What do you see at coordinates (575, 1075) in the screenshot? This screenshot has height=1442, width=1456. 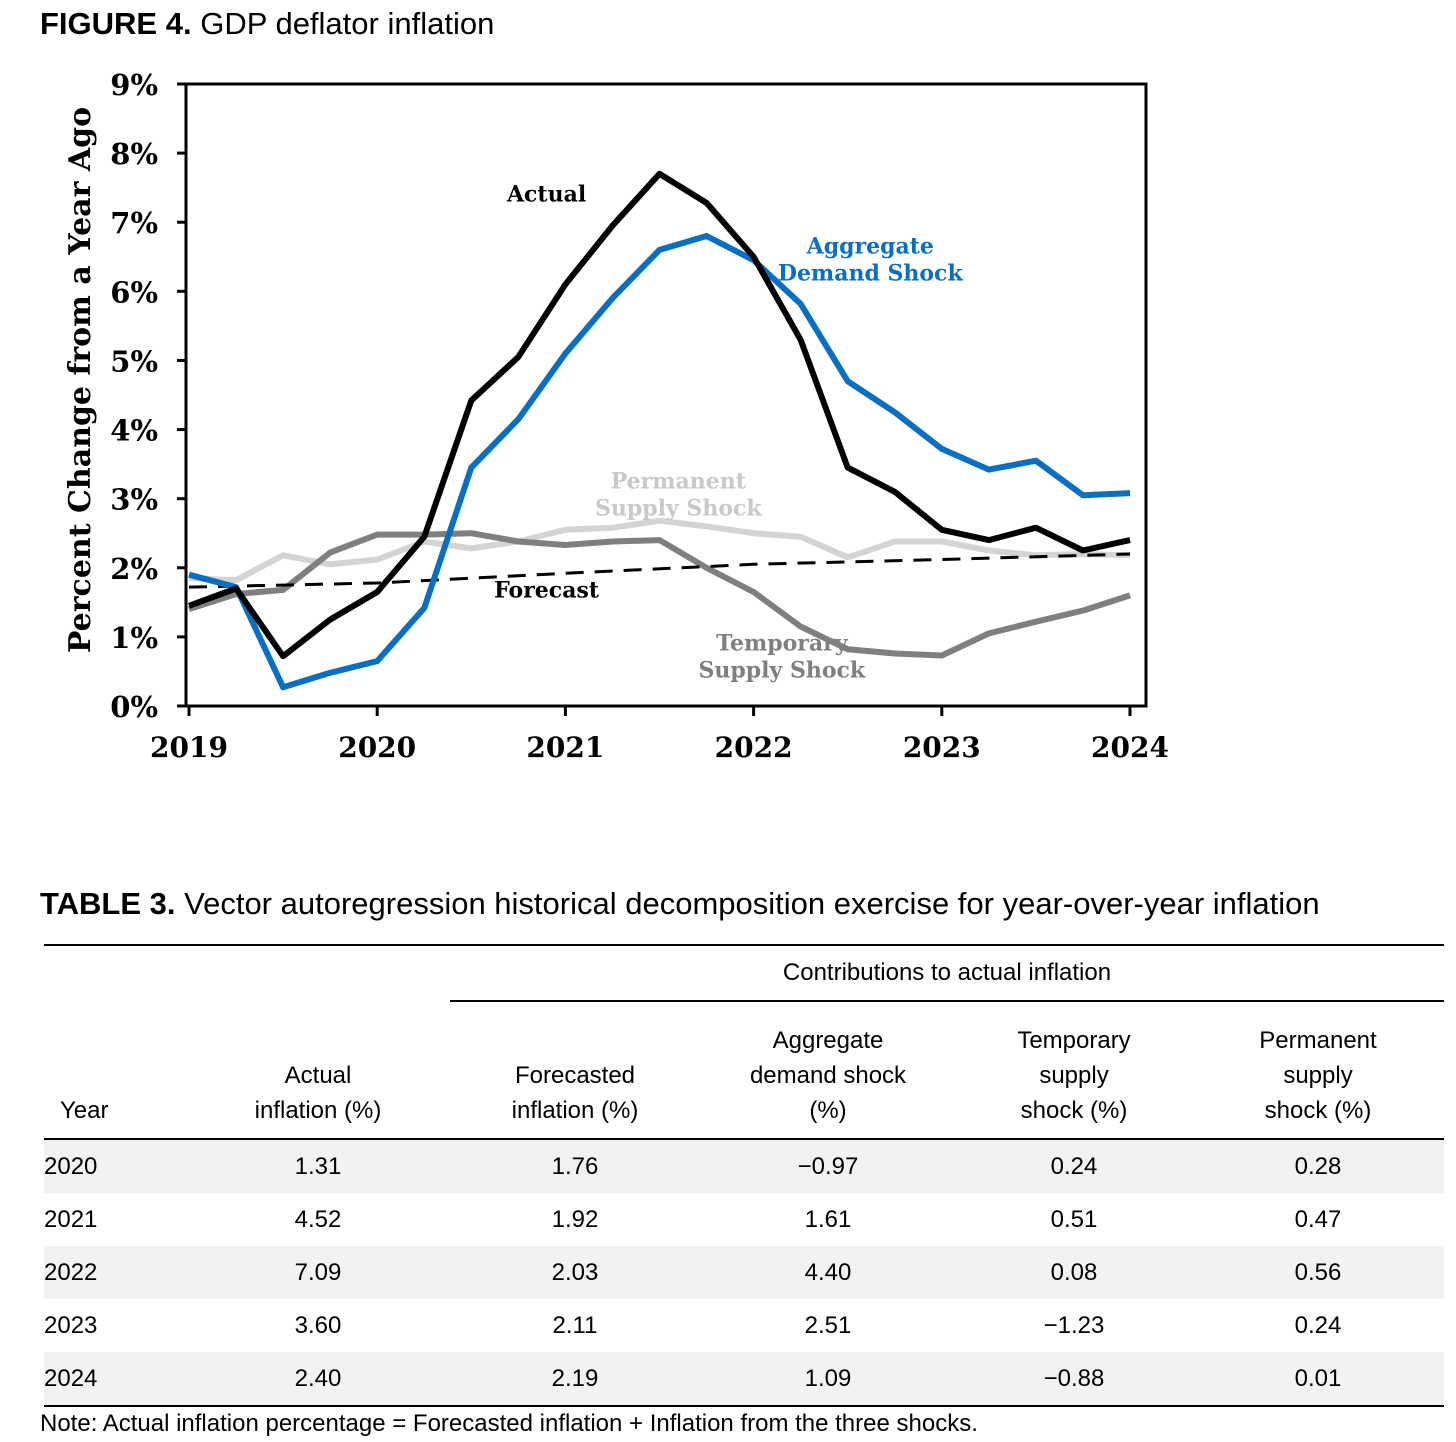 I see `column-header-line: Forecasted` at bounding box center [575, 1075].